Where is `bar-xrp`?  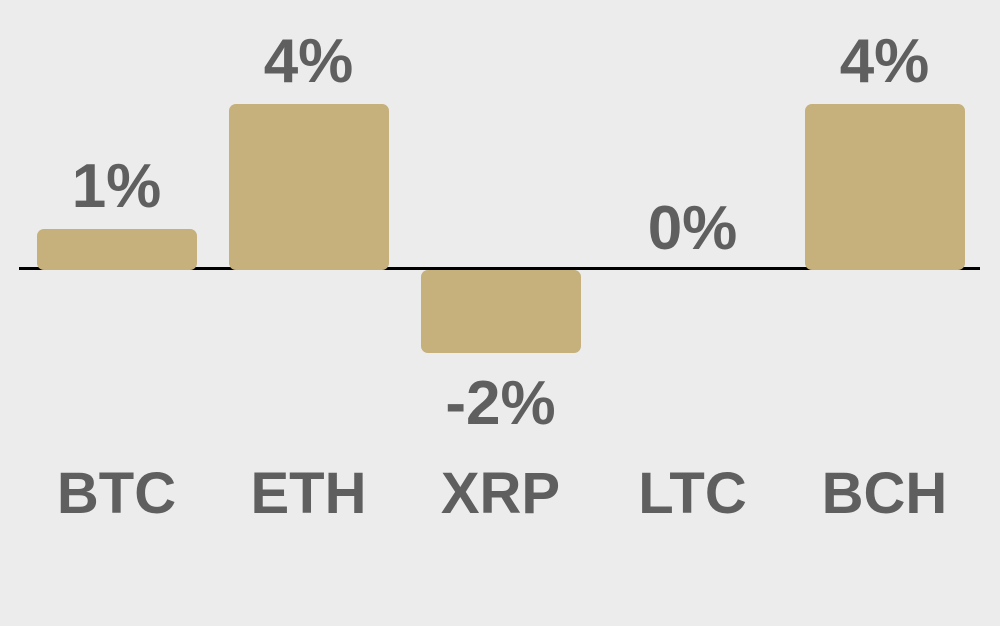
bar-xrp is located at coordinates (500, 311).